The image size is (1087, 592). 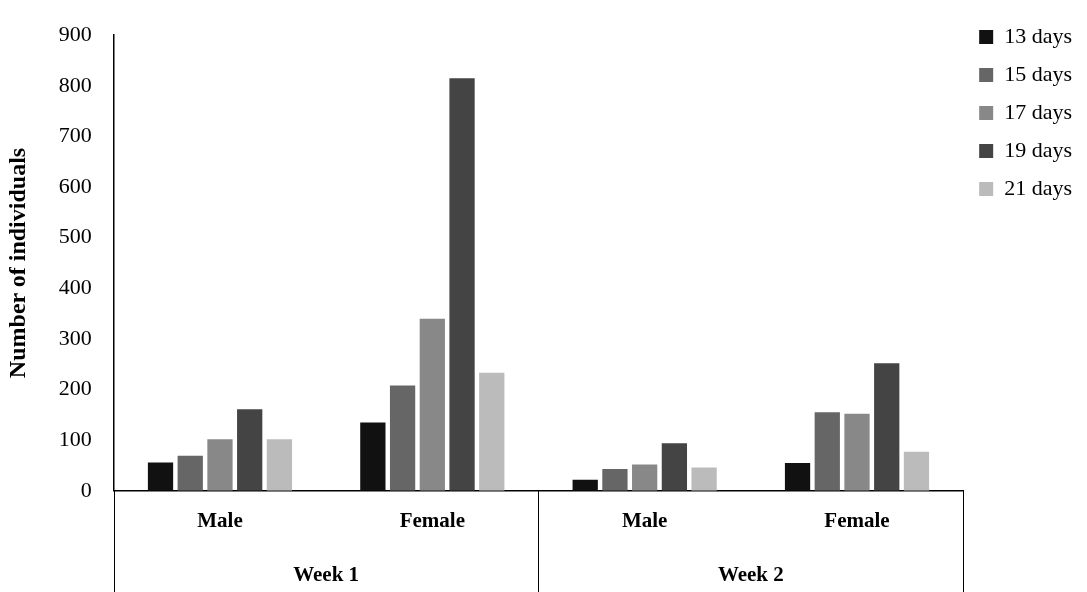 What do you see at coordinates (75, 33) in the screenshot?
I see `y-tick-label: 900` at bounding box center [75, 33].